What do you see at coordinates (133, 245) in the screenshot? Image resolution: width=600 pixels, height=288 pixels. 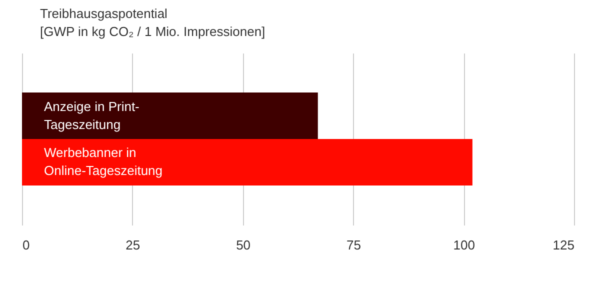 I see `x-tick-label: 25` at bounding box center [133, 245].